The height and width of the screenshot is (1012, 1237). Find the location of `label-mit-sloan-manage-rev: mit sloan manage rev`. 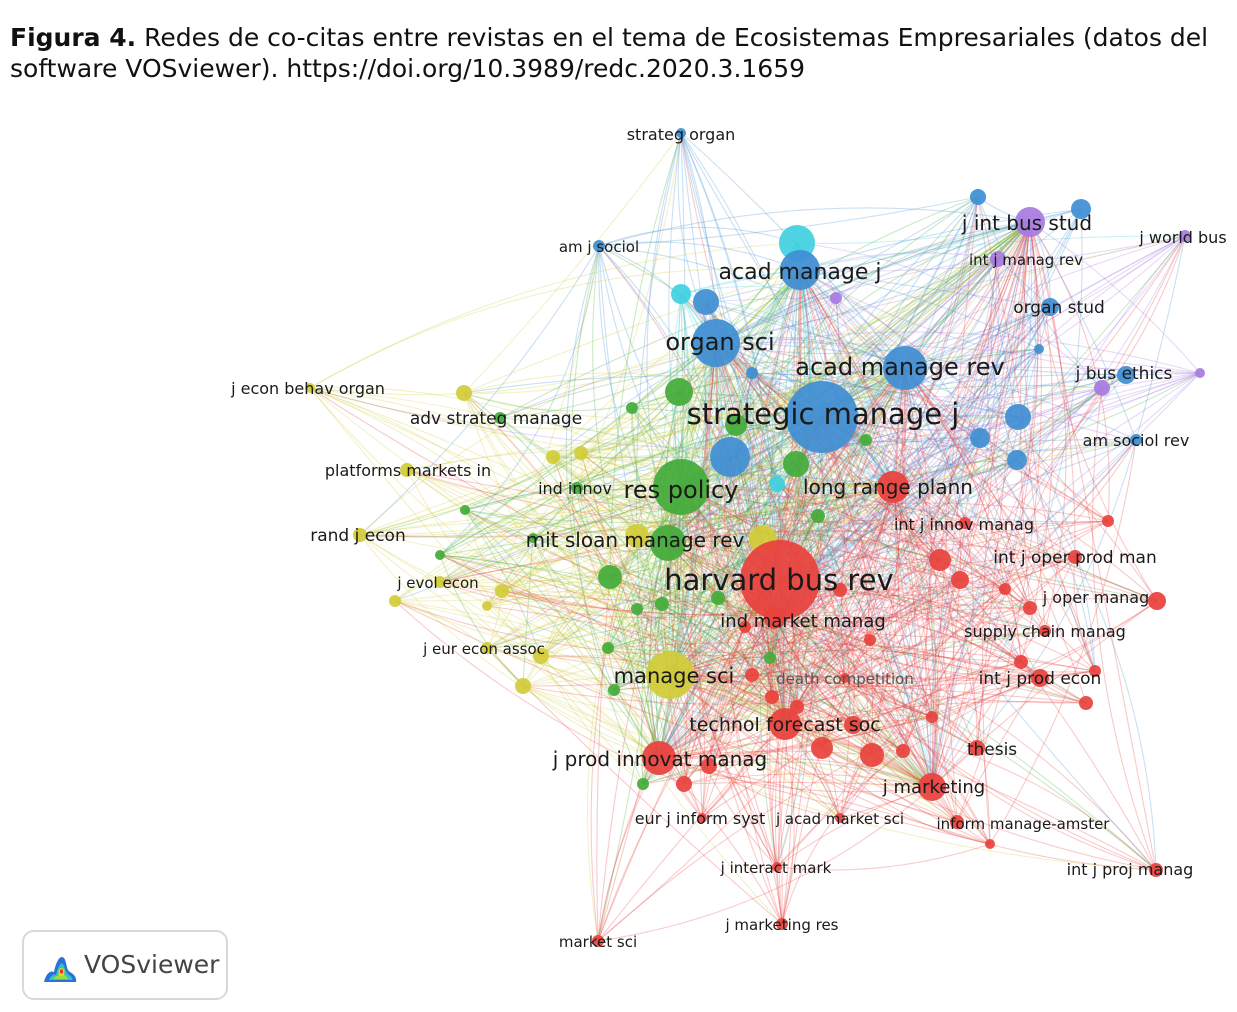

label-mit-sloan-manage-rev: mit sloan manage rev is located at coordinates (635, 540).